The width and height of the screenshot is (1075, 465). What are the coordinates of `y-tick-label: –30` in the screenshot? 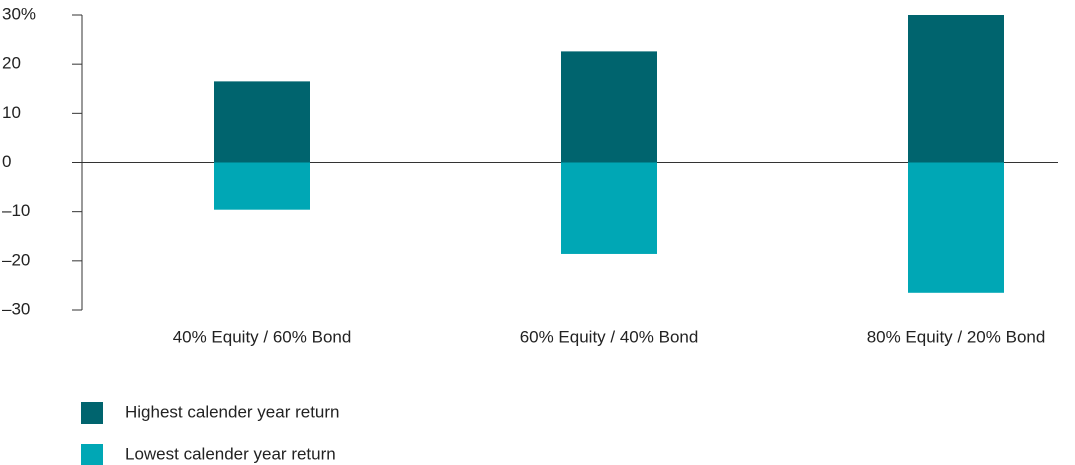 It's located at (16, 308).